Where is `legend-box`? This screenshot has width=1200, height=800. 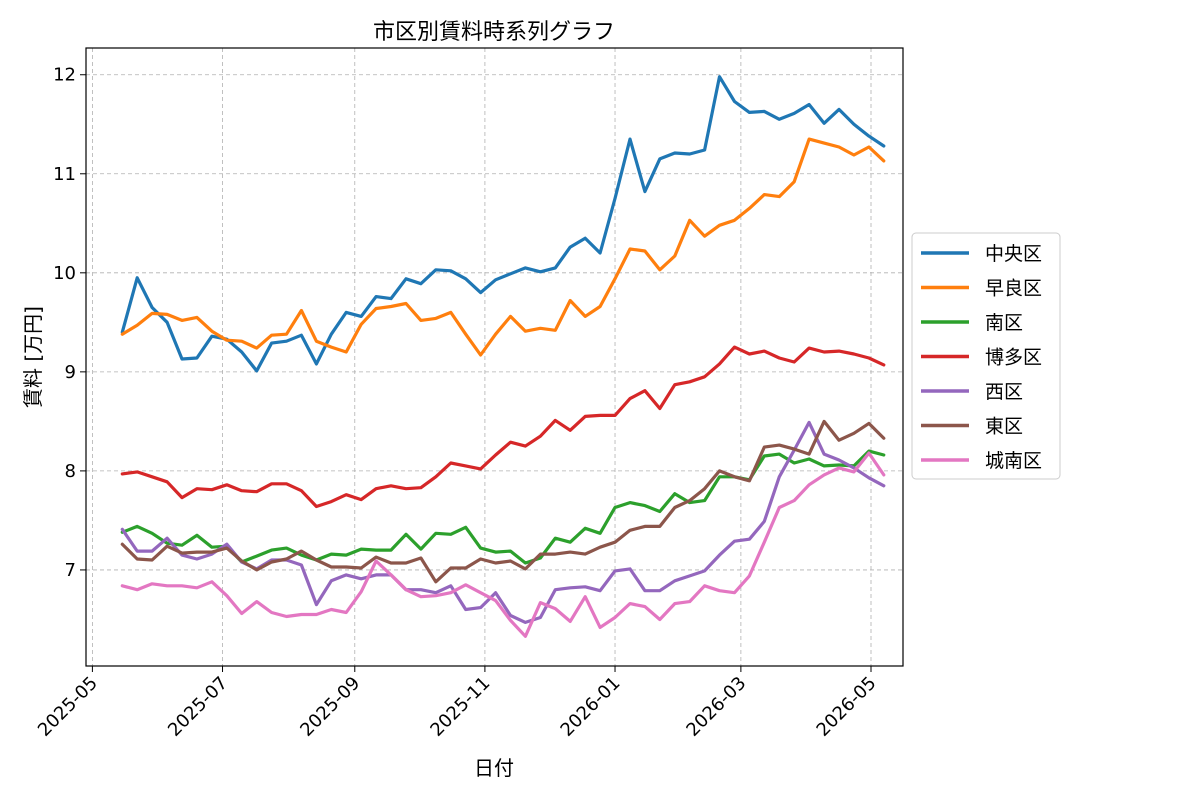
legend-box is located at coordinates (986, 356).